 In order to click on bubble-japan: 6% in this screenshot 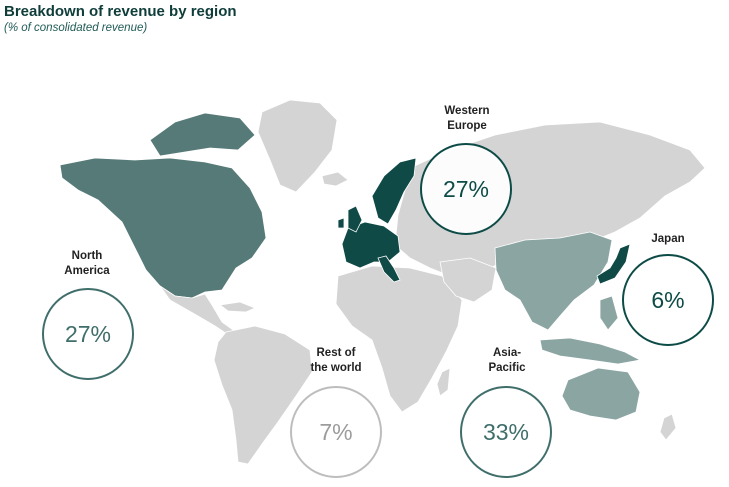, I will do `click(668, 300)`.